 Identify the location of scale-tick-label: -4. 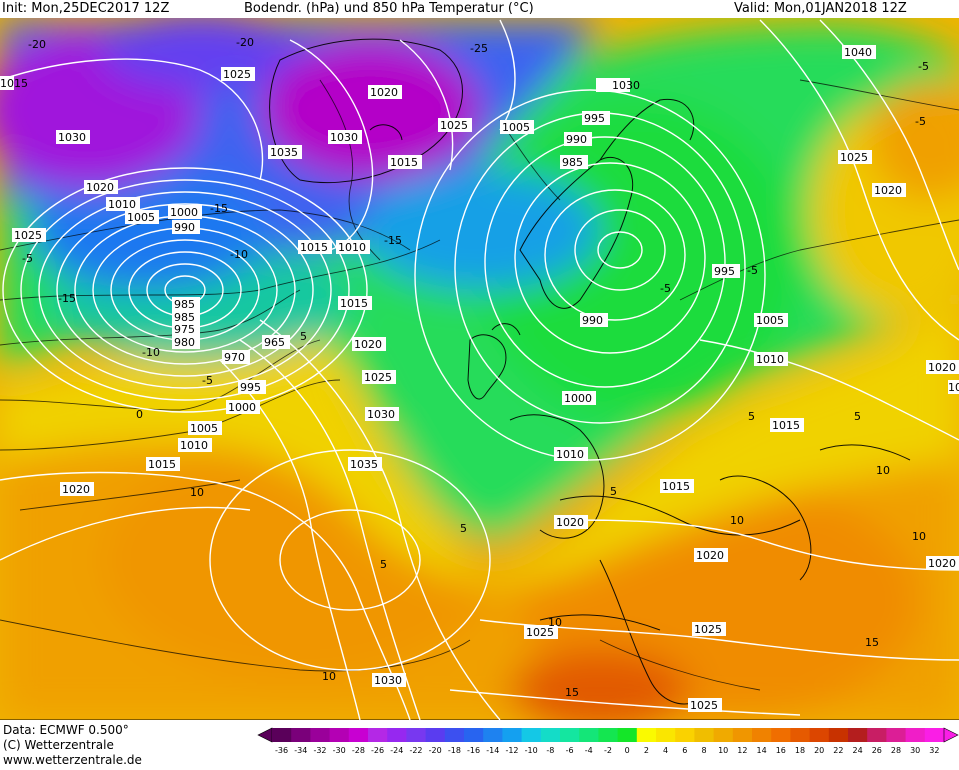
(589, 750).